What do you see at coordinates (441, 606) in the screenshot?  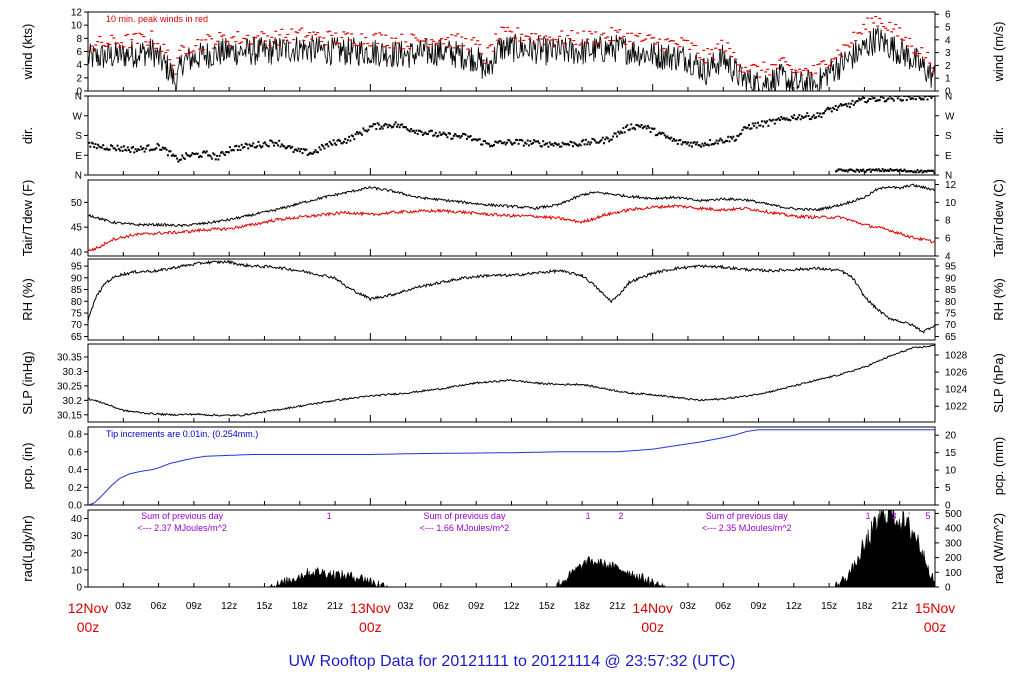 I see `time-tick-label: 06z` at bounding box center [441, 606].